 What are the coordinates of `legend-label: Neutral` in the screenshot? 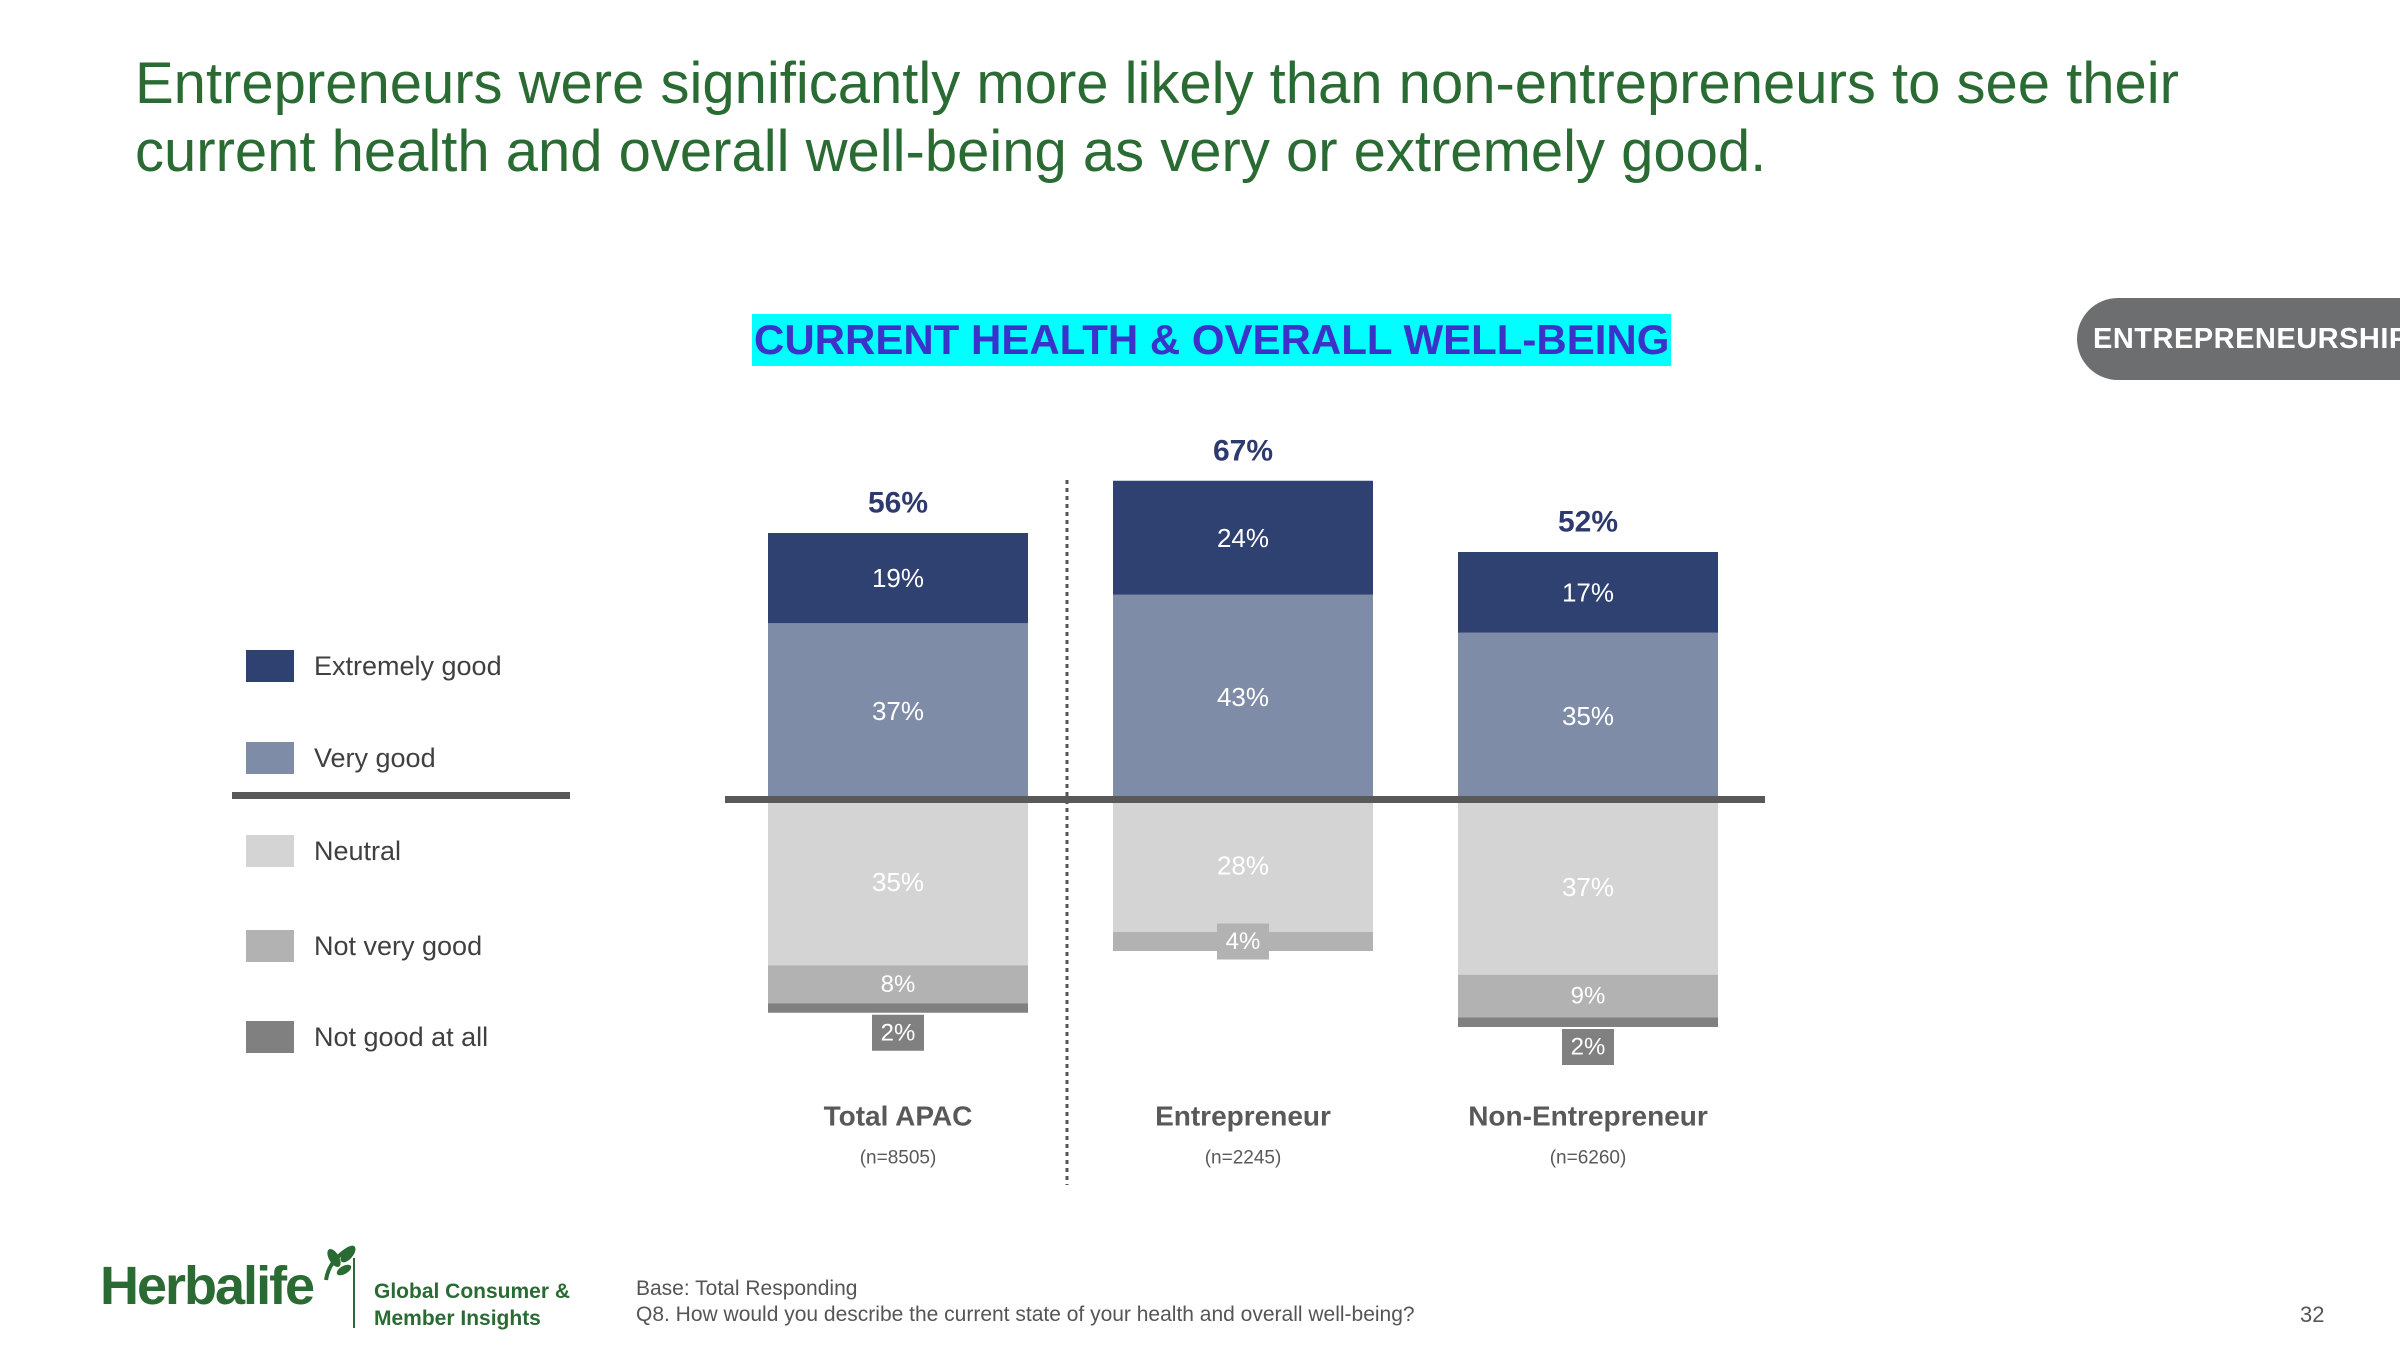 It's located at (358, 850).